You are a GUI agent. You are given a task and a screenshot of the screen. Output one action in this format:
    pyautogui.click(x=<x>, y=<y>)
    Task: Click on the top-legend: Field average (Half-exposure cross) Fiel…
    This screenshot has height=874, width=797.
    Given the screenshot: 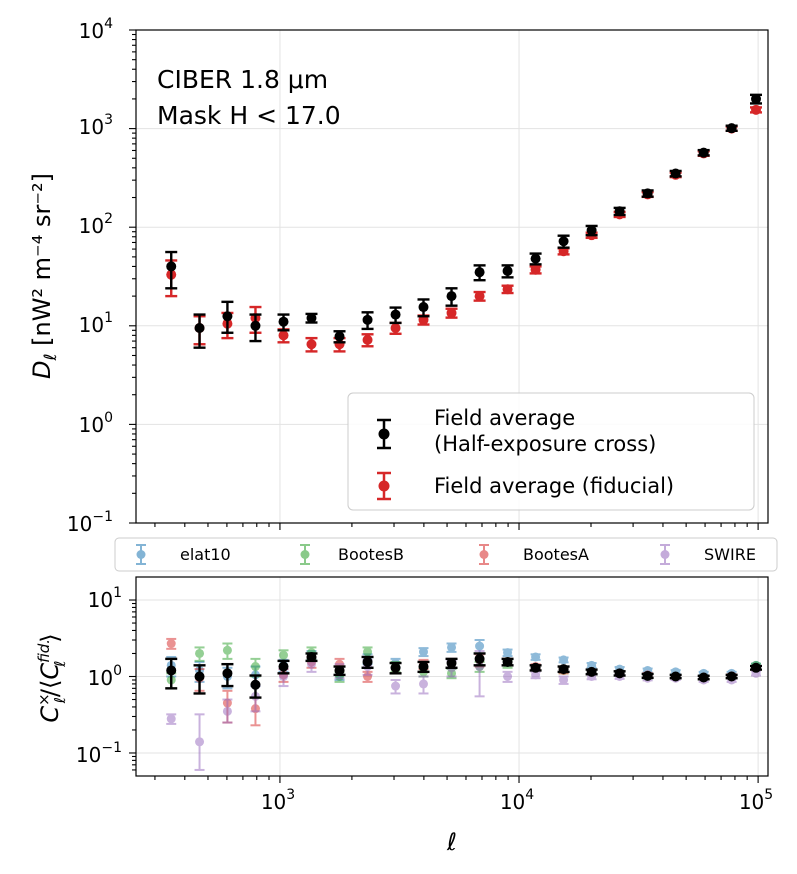 What is the action you would take?
    pyautogui.click(x=551, y=451)
    